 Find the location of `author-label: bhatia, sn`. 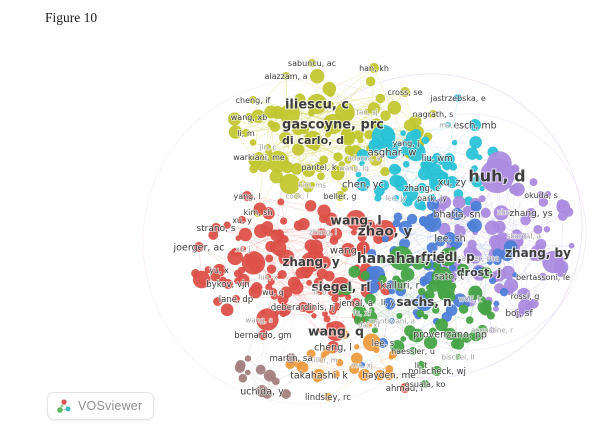

author-label: bhatia, sn is located at coordinates (456, 214).